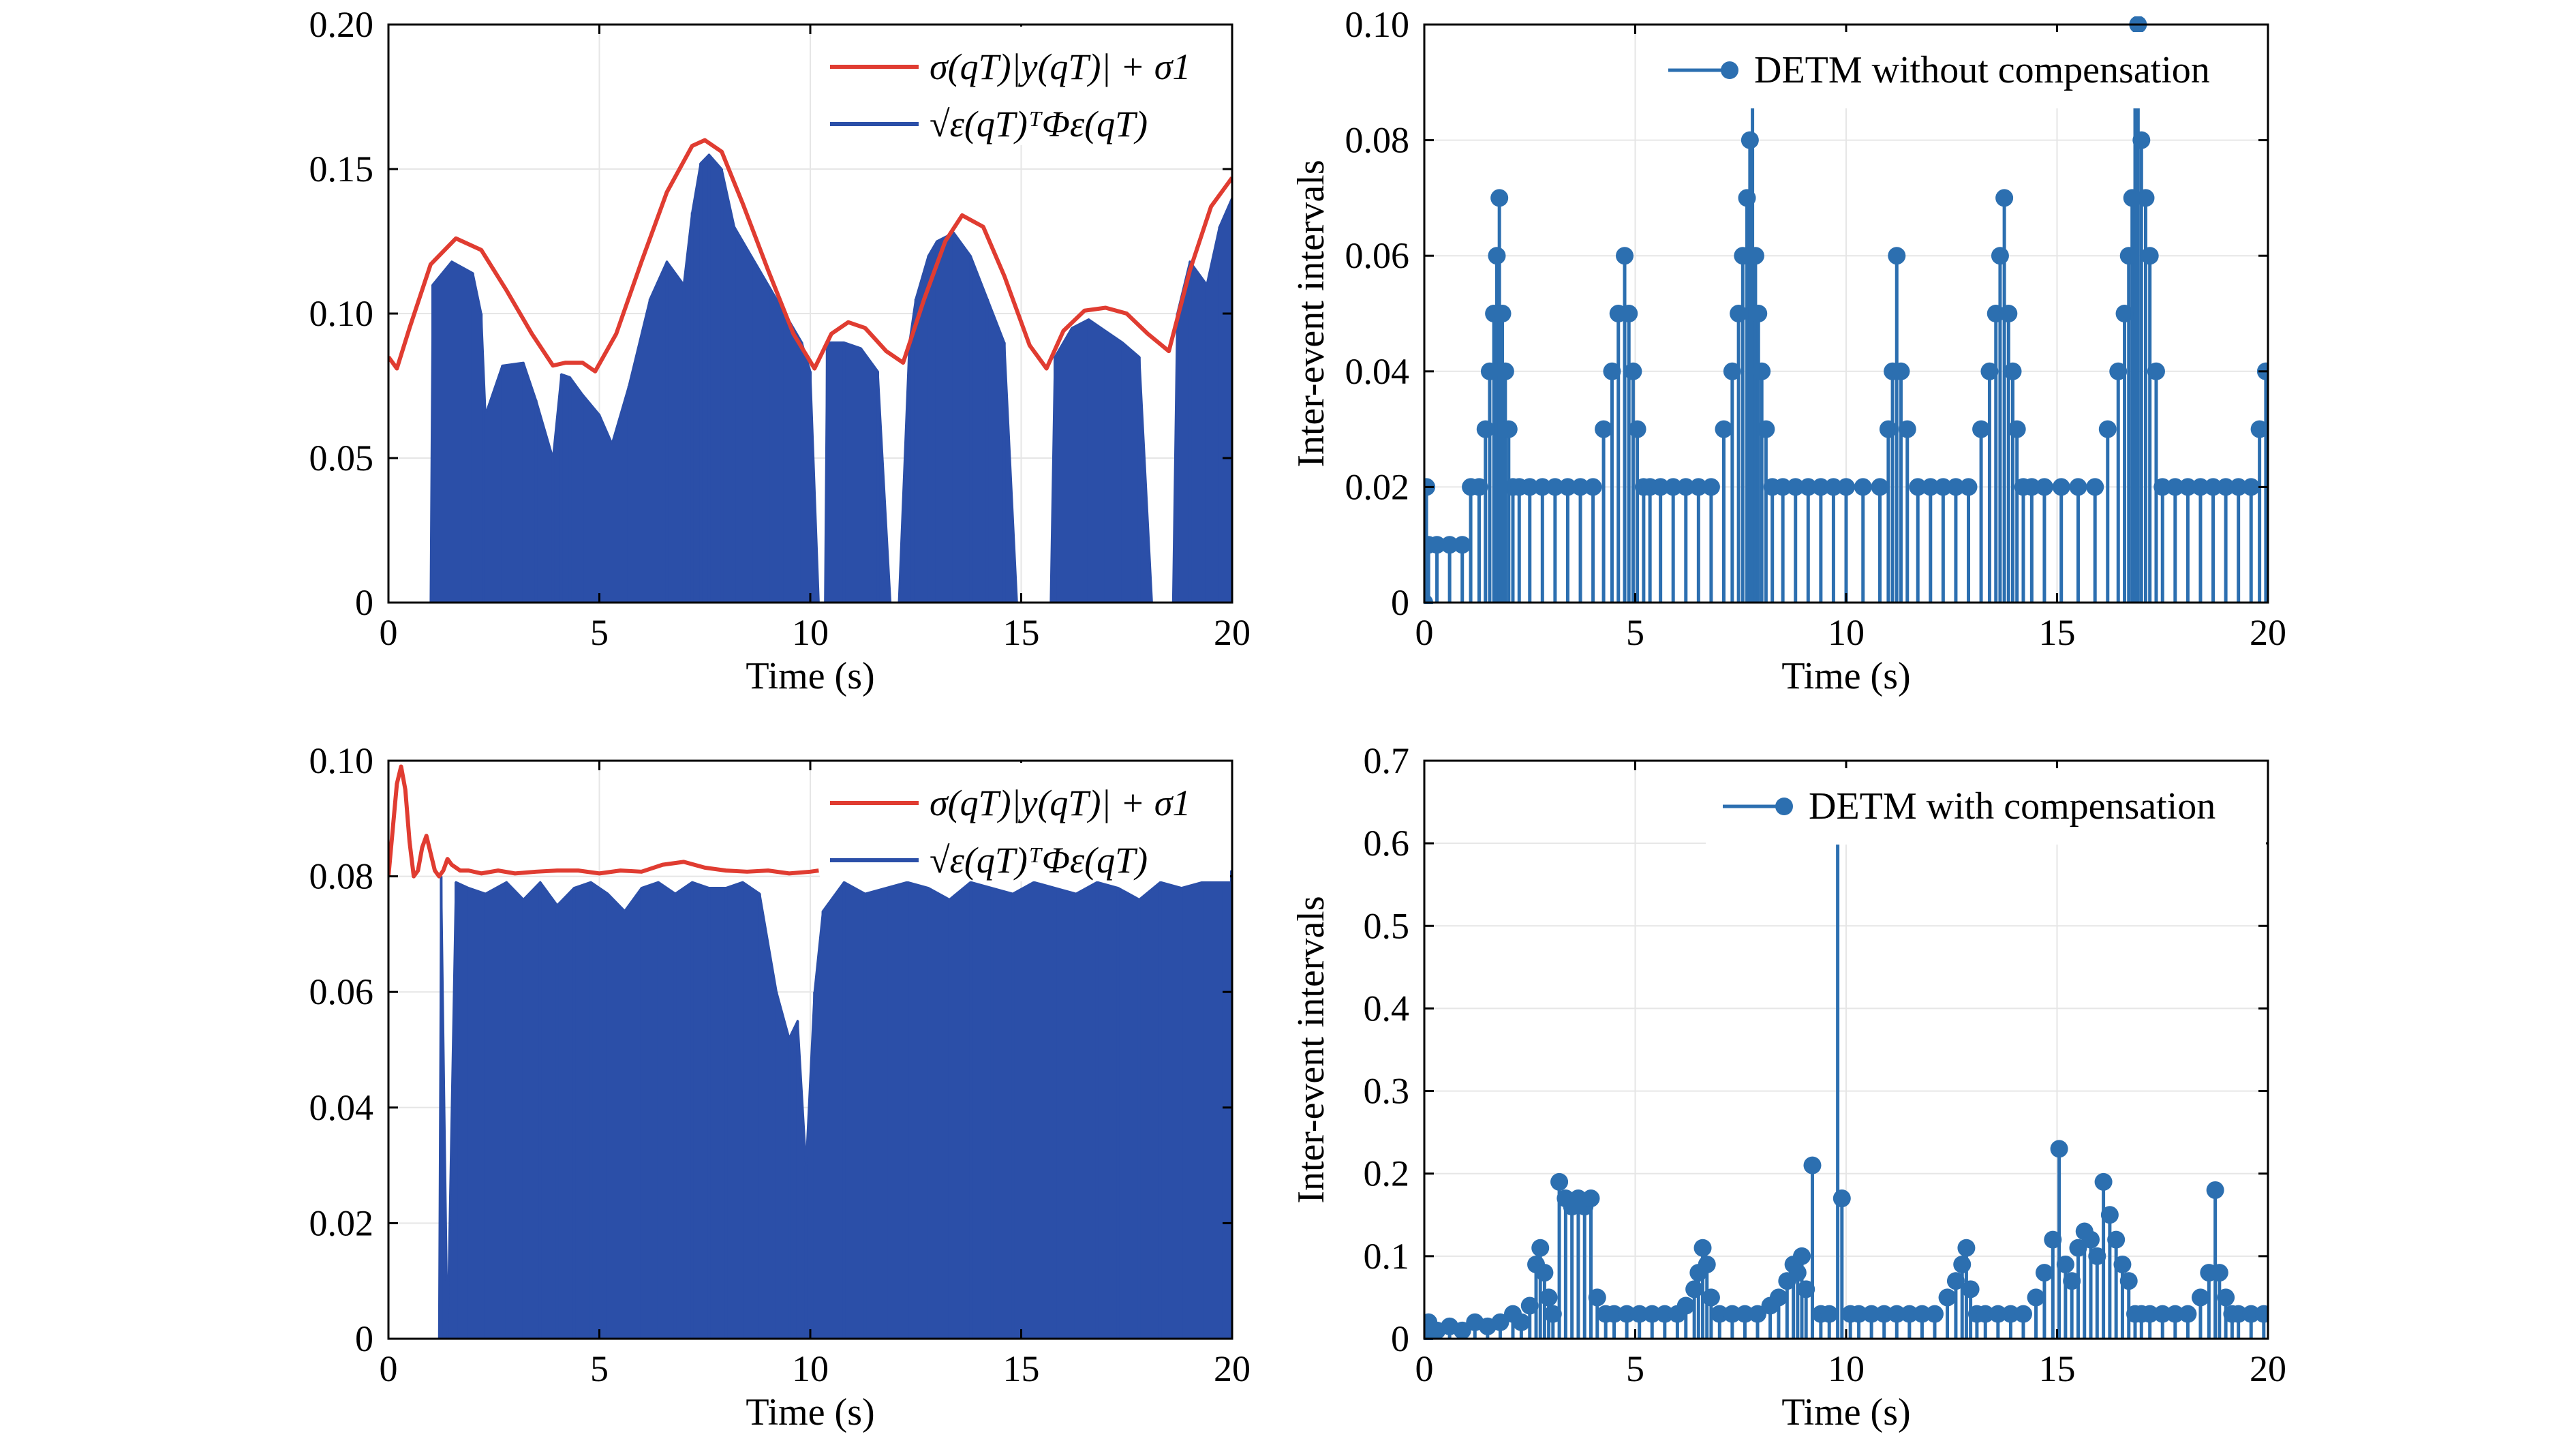  I want to click on y-tick-label: 0.05, so click(341, 459).